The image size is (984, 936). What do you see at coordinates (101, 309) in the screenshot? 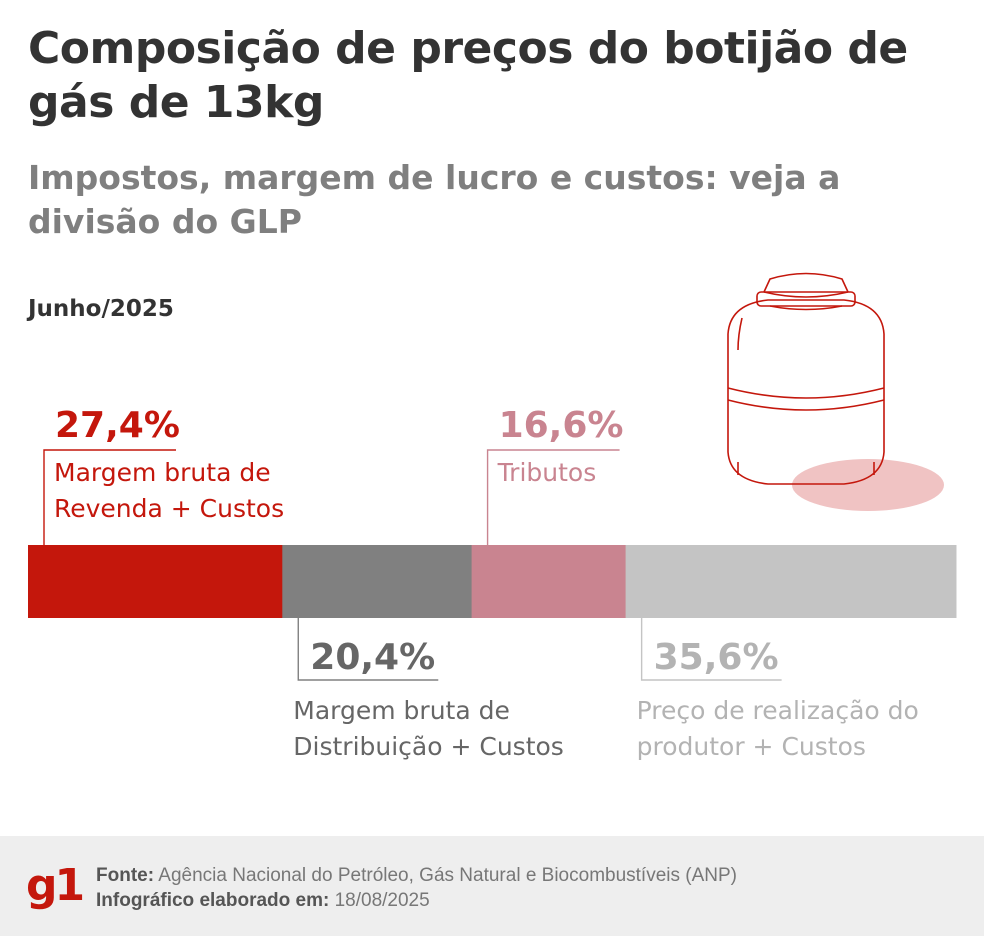
I see `date-label: Junho/2025` at bounding box center [101, 309].